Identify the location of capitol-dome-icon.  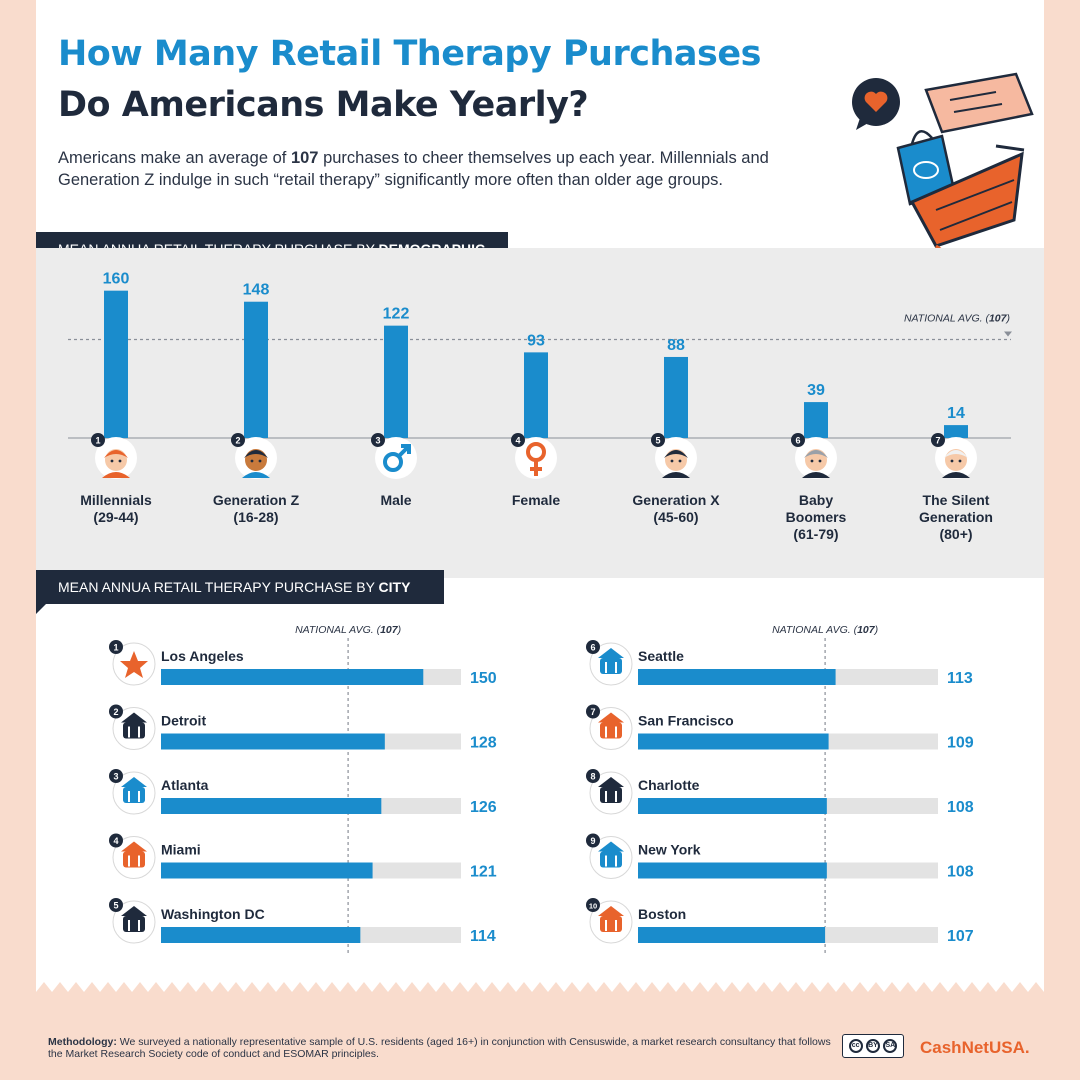
(134, 922).